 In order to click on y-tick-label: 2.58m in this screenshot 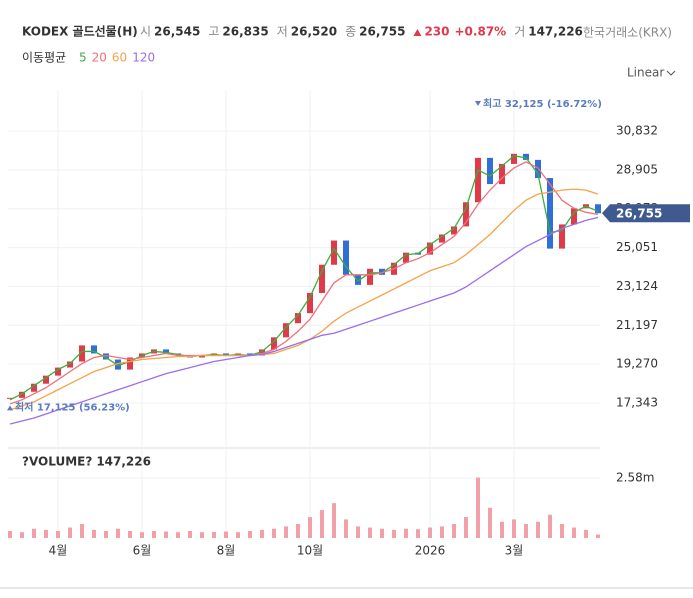, I will do `click(635, 478)`.